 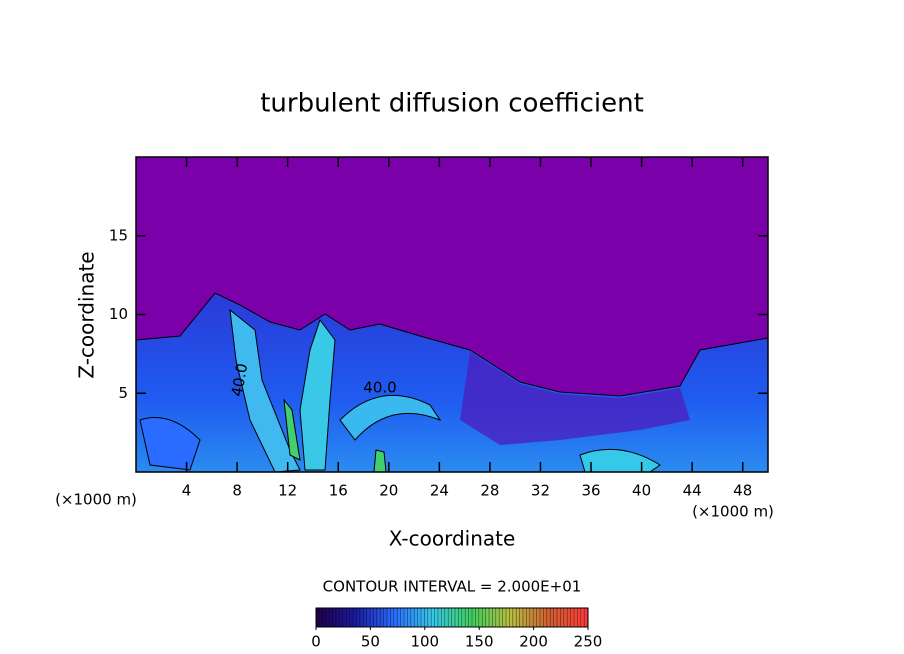 I want to click on field-region, so click(x=575, y=398).